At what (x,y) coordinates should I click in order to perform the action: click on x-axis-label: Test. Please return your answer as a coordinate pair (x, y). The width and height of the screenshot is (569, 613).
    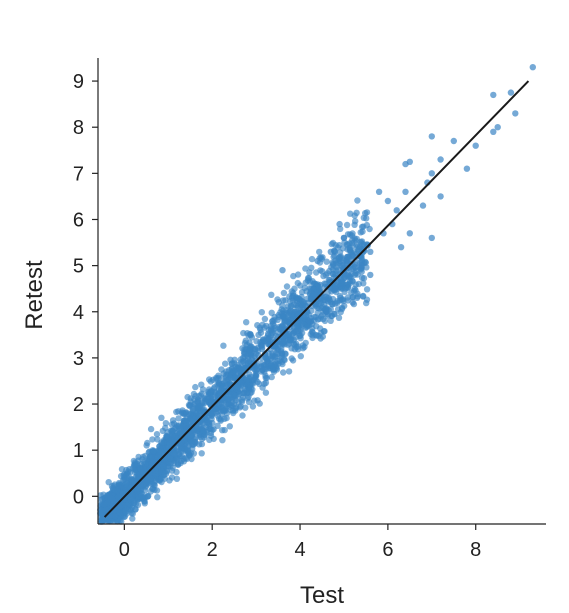
    Looking at the image, I should click on (322, 595).